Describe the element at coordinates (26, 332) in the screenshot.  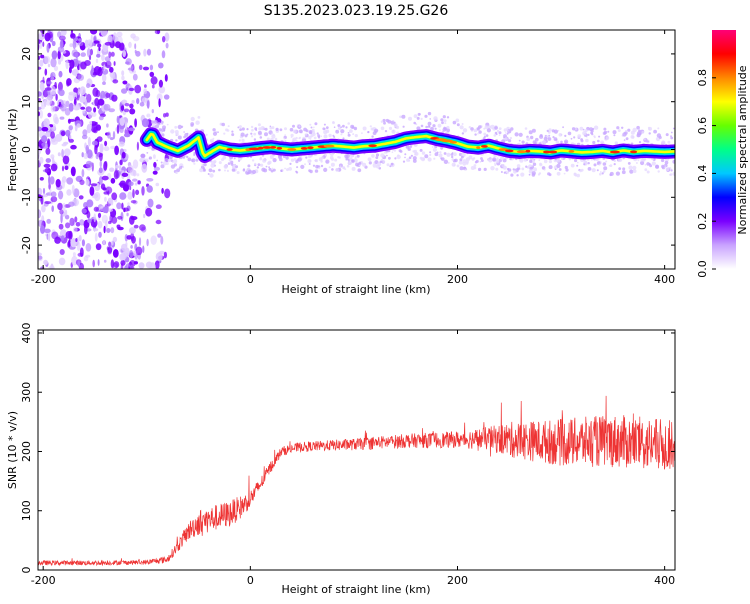
I see `y-tick-label: 400` at that location.